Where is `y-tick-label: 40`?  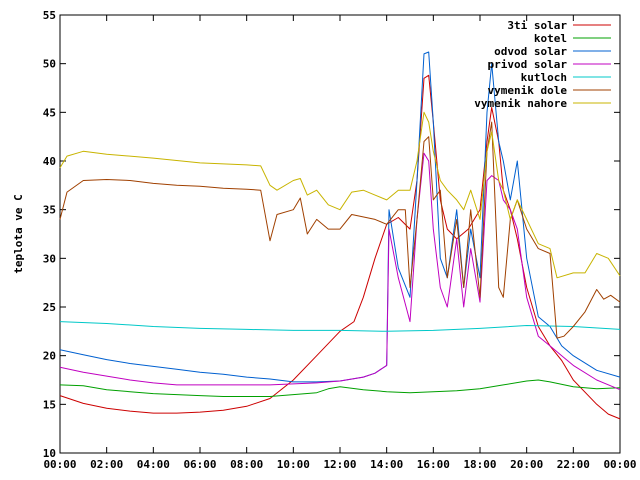 y-tick-label: 40 is located at coordinates (49, 161).